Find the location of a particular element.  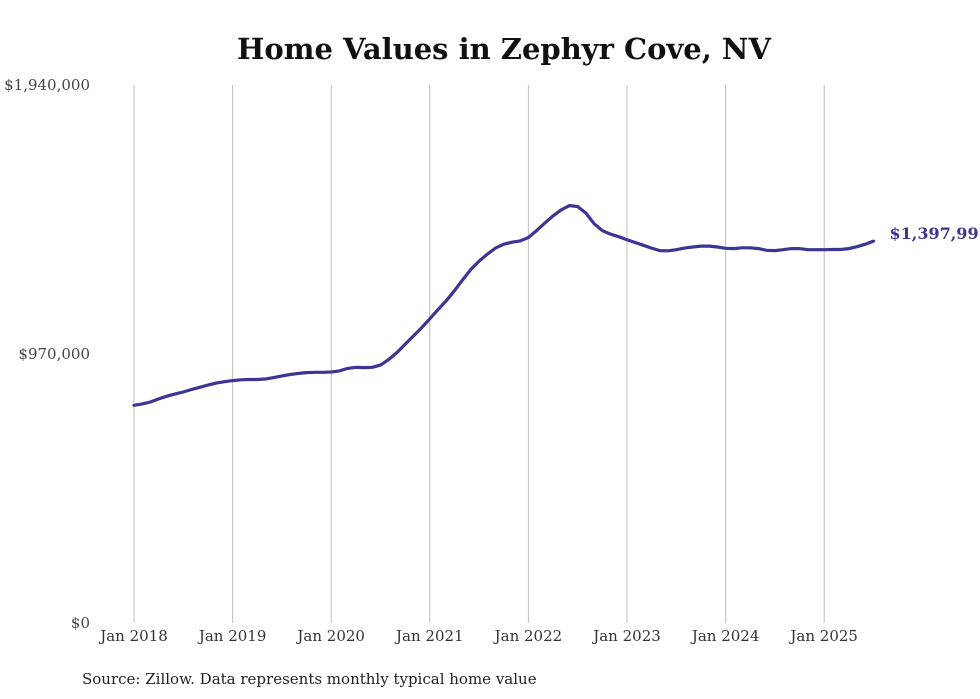

x-tick-label: Jan 2024 is located at coordinates (725, 636).